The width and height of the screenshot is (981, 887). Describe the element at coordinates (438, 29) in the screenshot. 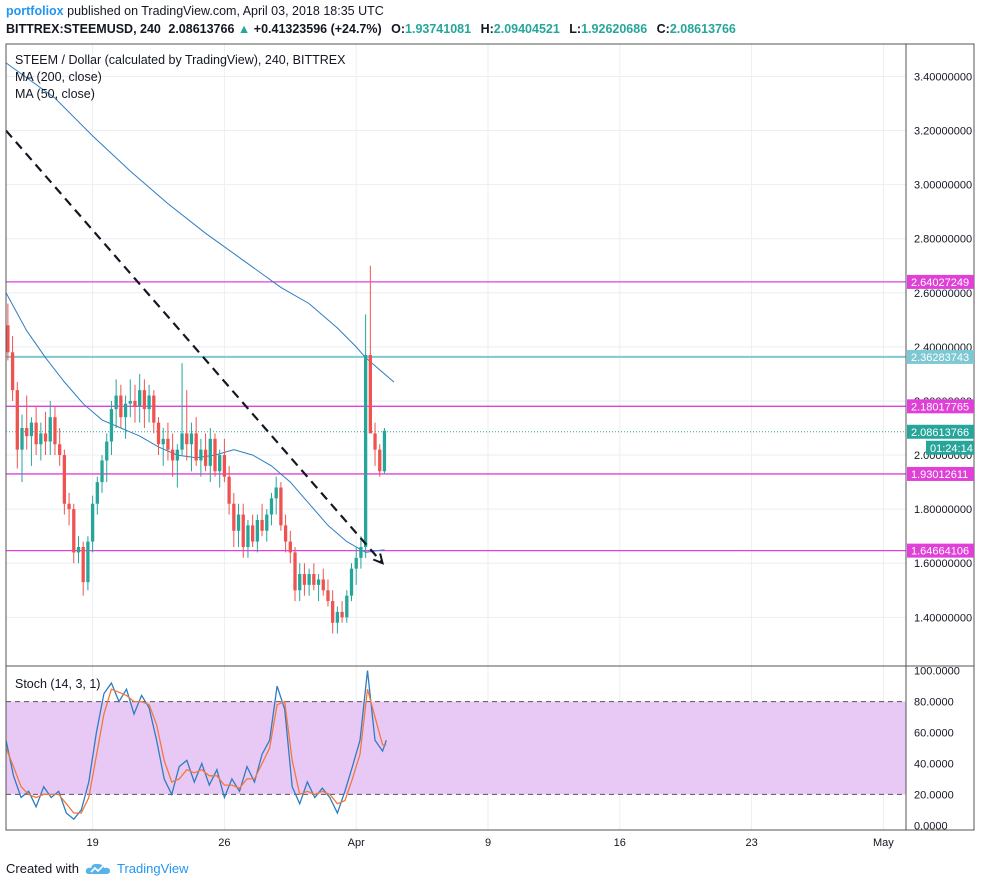

I see `open-value: 1.93741081` at that location.